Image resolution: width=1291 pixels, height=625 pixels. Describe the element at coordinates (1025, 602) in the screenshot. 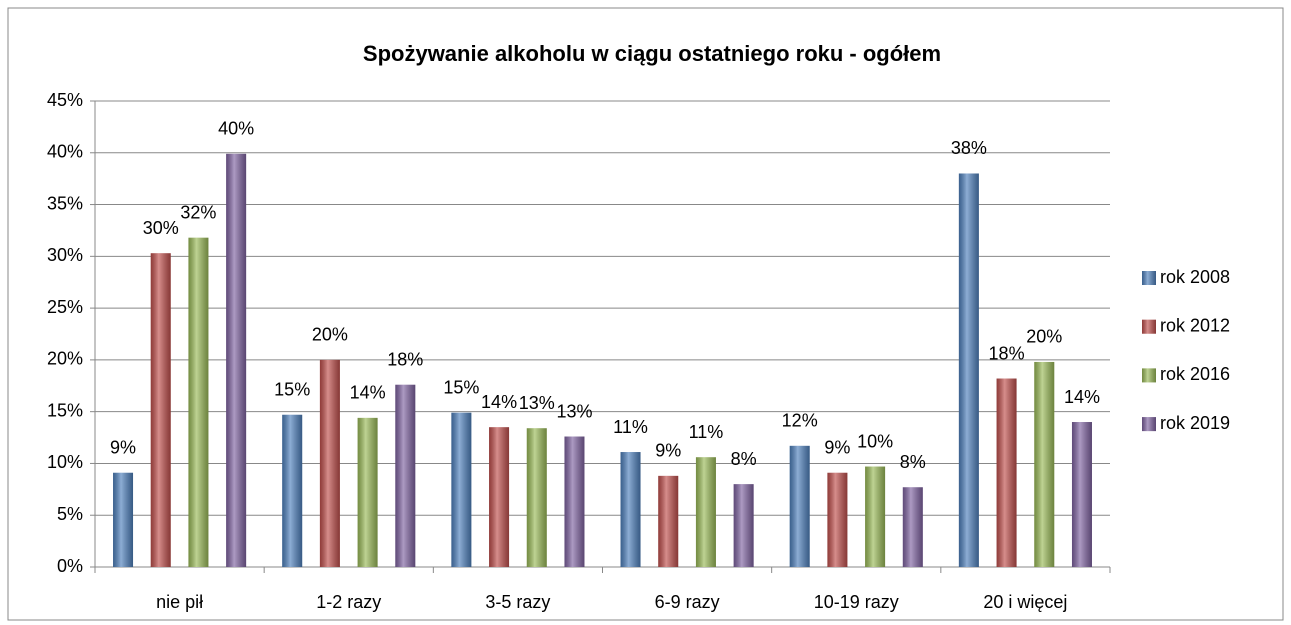

I see `x-tick-label: 20 i więcej` at that location.